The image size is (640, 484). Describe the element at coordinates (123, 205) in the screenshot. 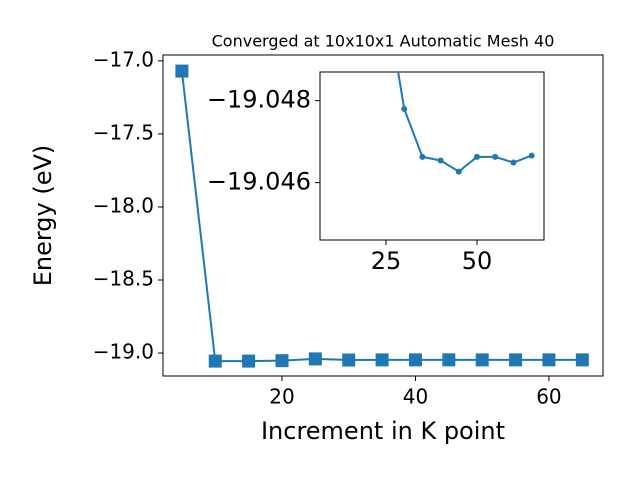

I see `y-tick-label: −18.0` at that location.